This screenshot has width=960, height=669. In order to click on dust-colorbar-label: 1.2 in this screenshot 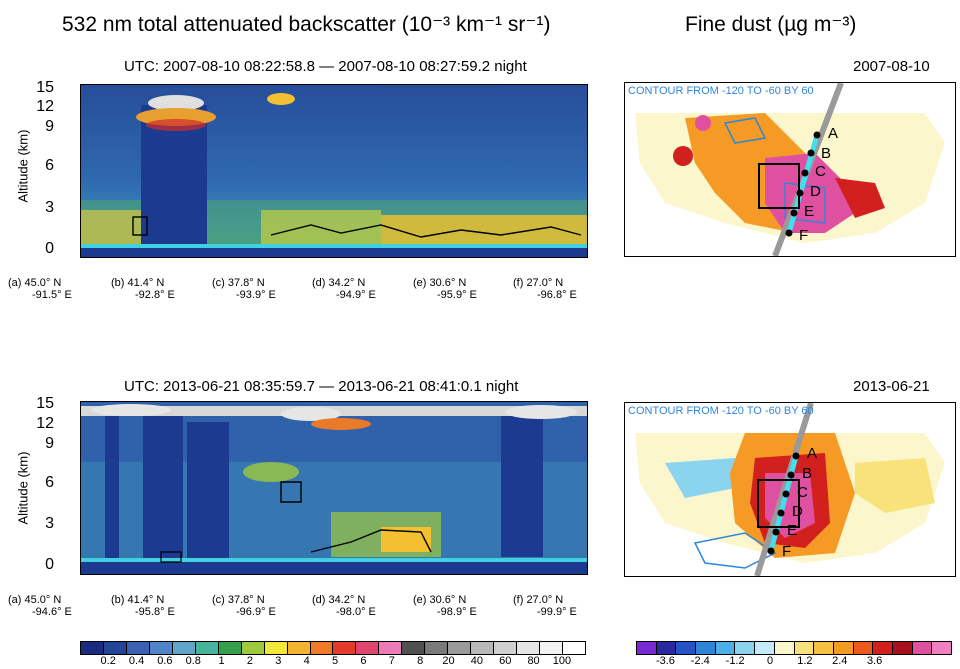, I will do `click(805, 661)`.